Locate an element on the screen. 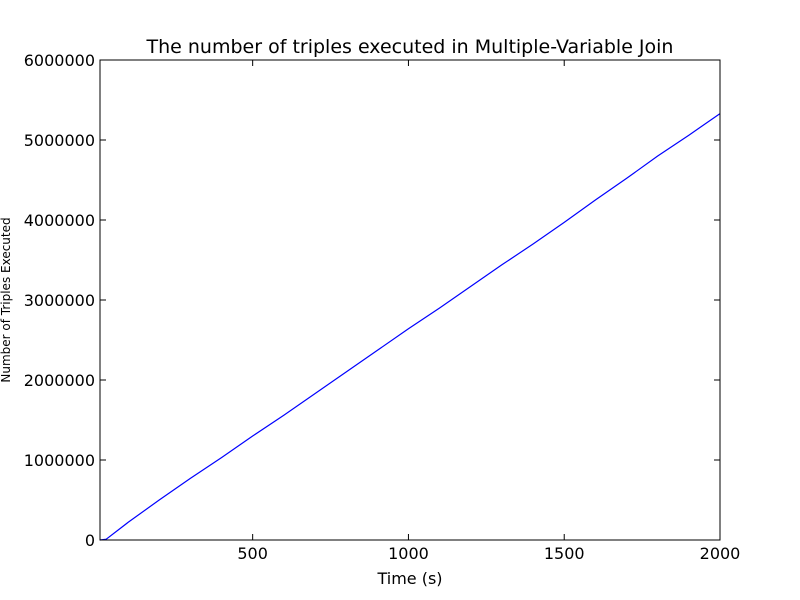  x-axis-label: Time (s) is located at coordinates (409, 578).